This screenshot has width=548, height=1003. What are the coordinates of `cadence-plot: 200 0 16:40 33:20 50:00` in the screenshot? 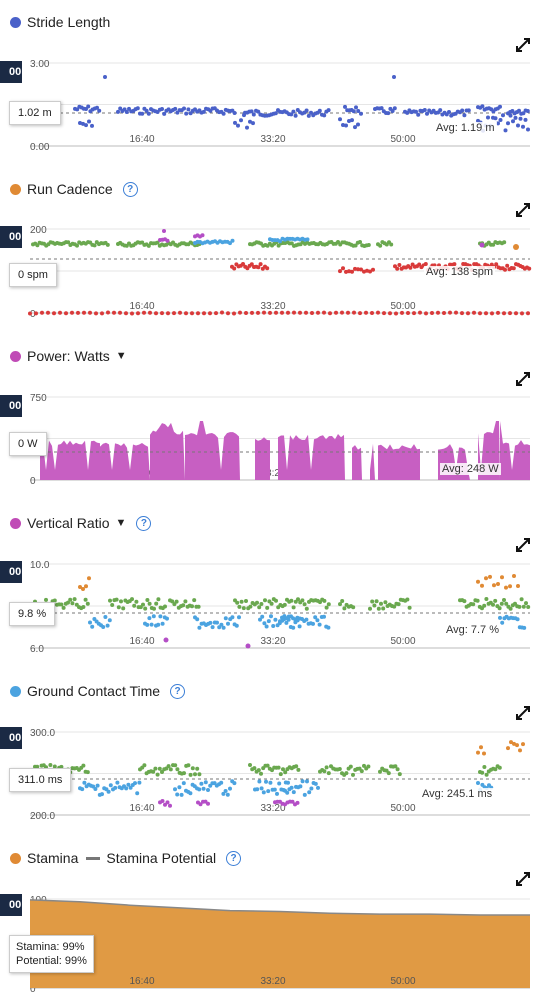 It's located at (280, 272).